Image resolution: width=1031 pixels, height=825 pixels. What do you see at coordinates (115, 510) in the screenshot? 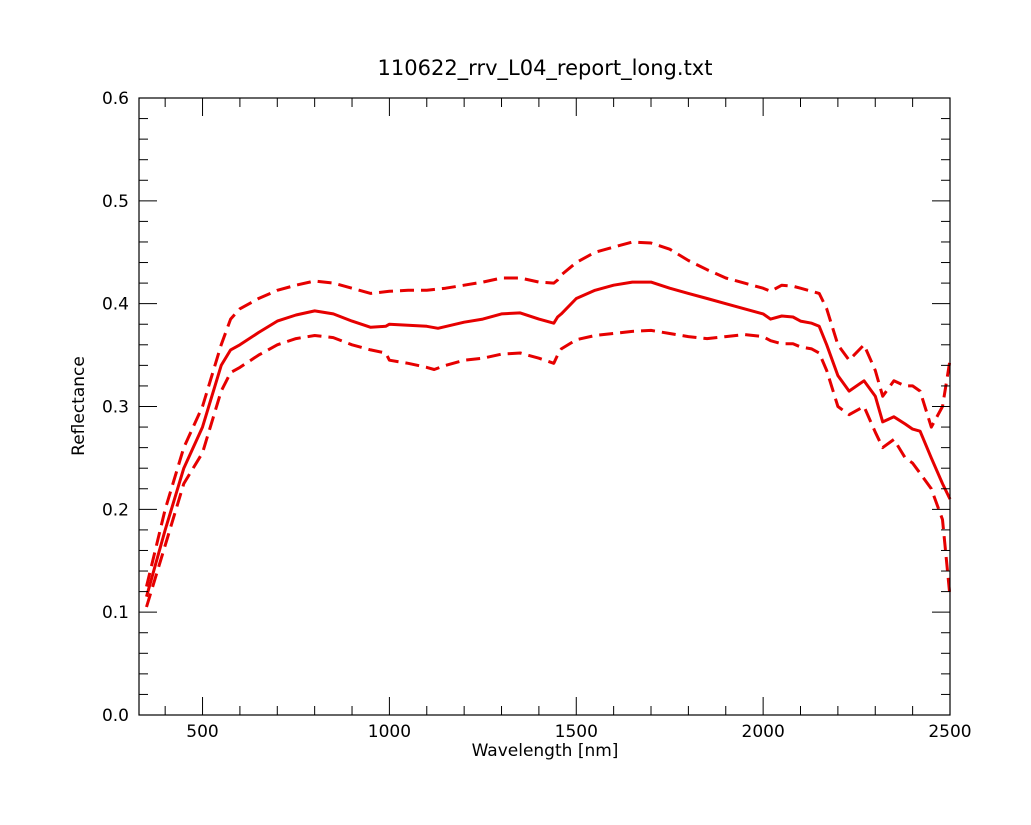
I see `y-tick-label: 0.2` at bounding box center [115, 510].